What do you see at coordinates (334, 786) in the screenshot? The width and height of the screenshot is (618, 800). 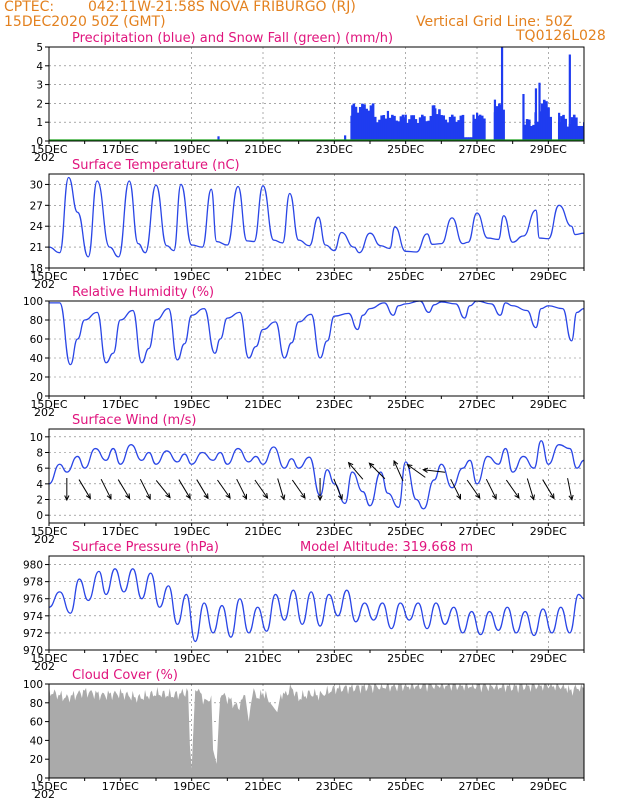 I see `x-tick-label: 23DEC` at bounding box center [334, 786].